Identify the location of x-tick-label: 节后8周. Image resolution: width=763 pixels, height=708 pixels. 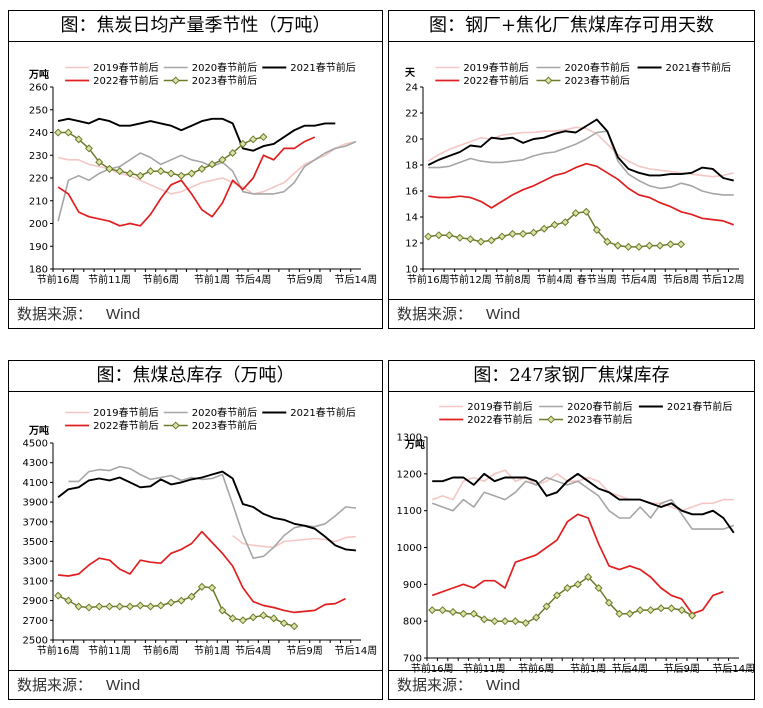
(681, 280).